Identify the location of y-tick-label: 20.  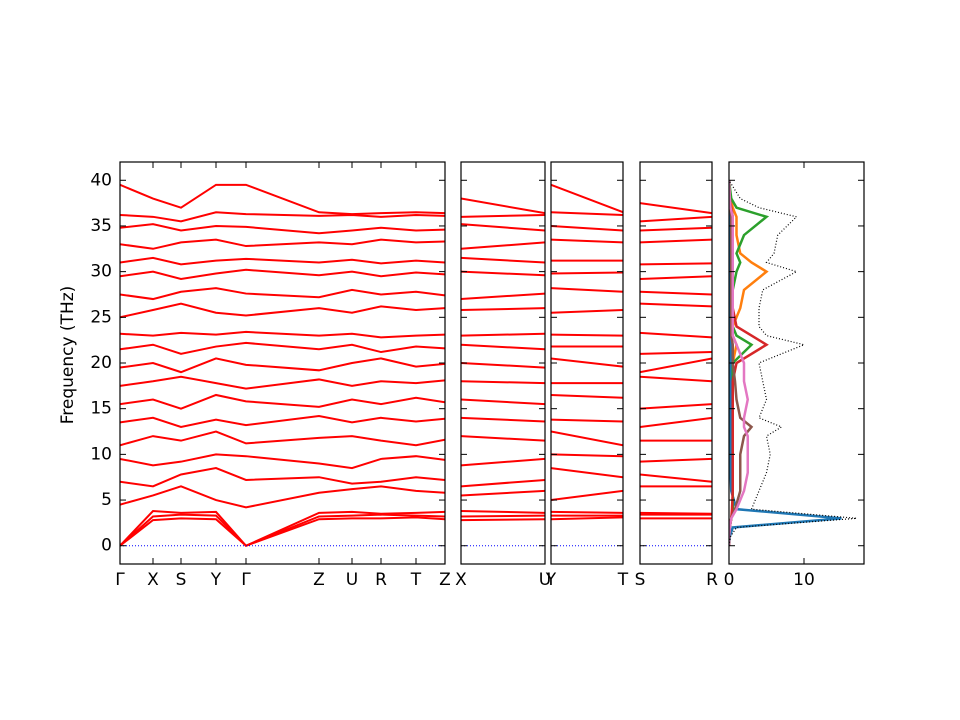
(101, 363).